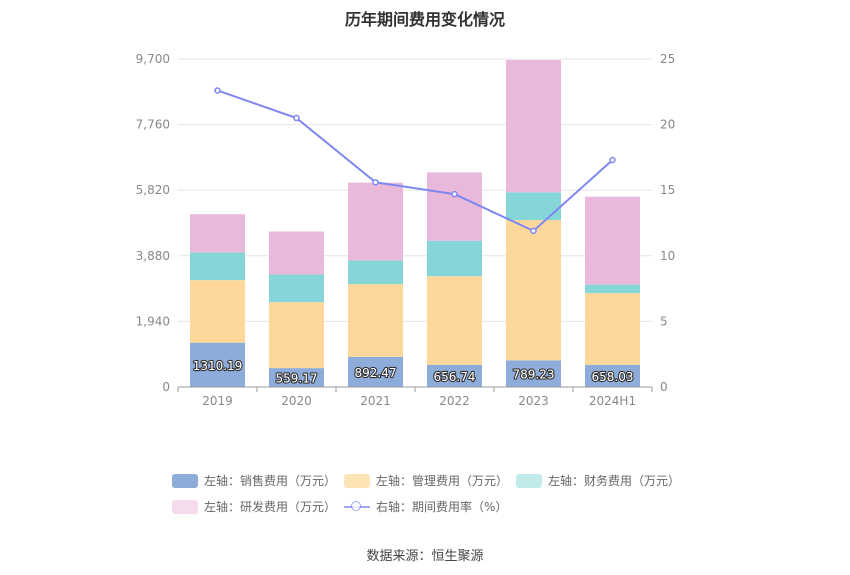 The image size is (850, 575). I want to click on legend-label-expense-ratio: 右轴：期间费用率（%）, so click(442, 507).